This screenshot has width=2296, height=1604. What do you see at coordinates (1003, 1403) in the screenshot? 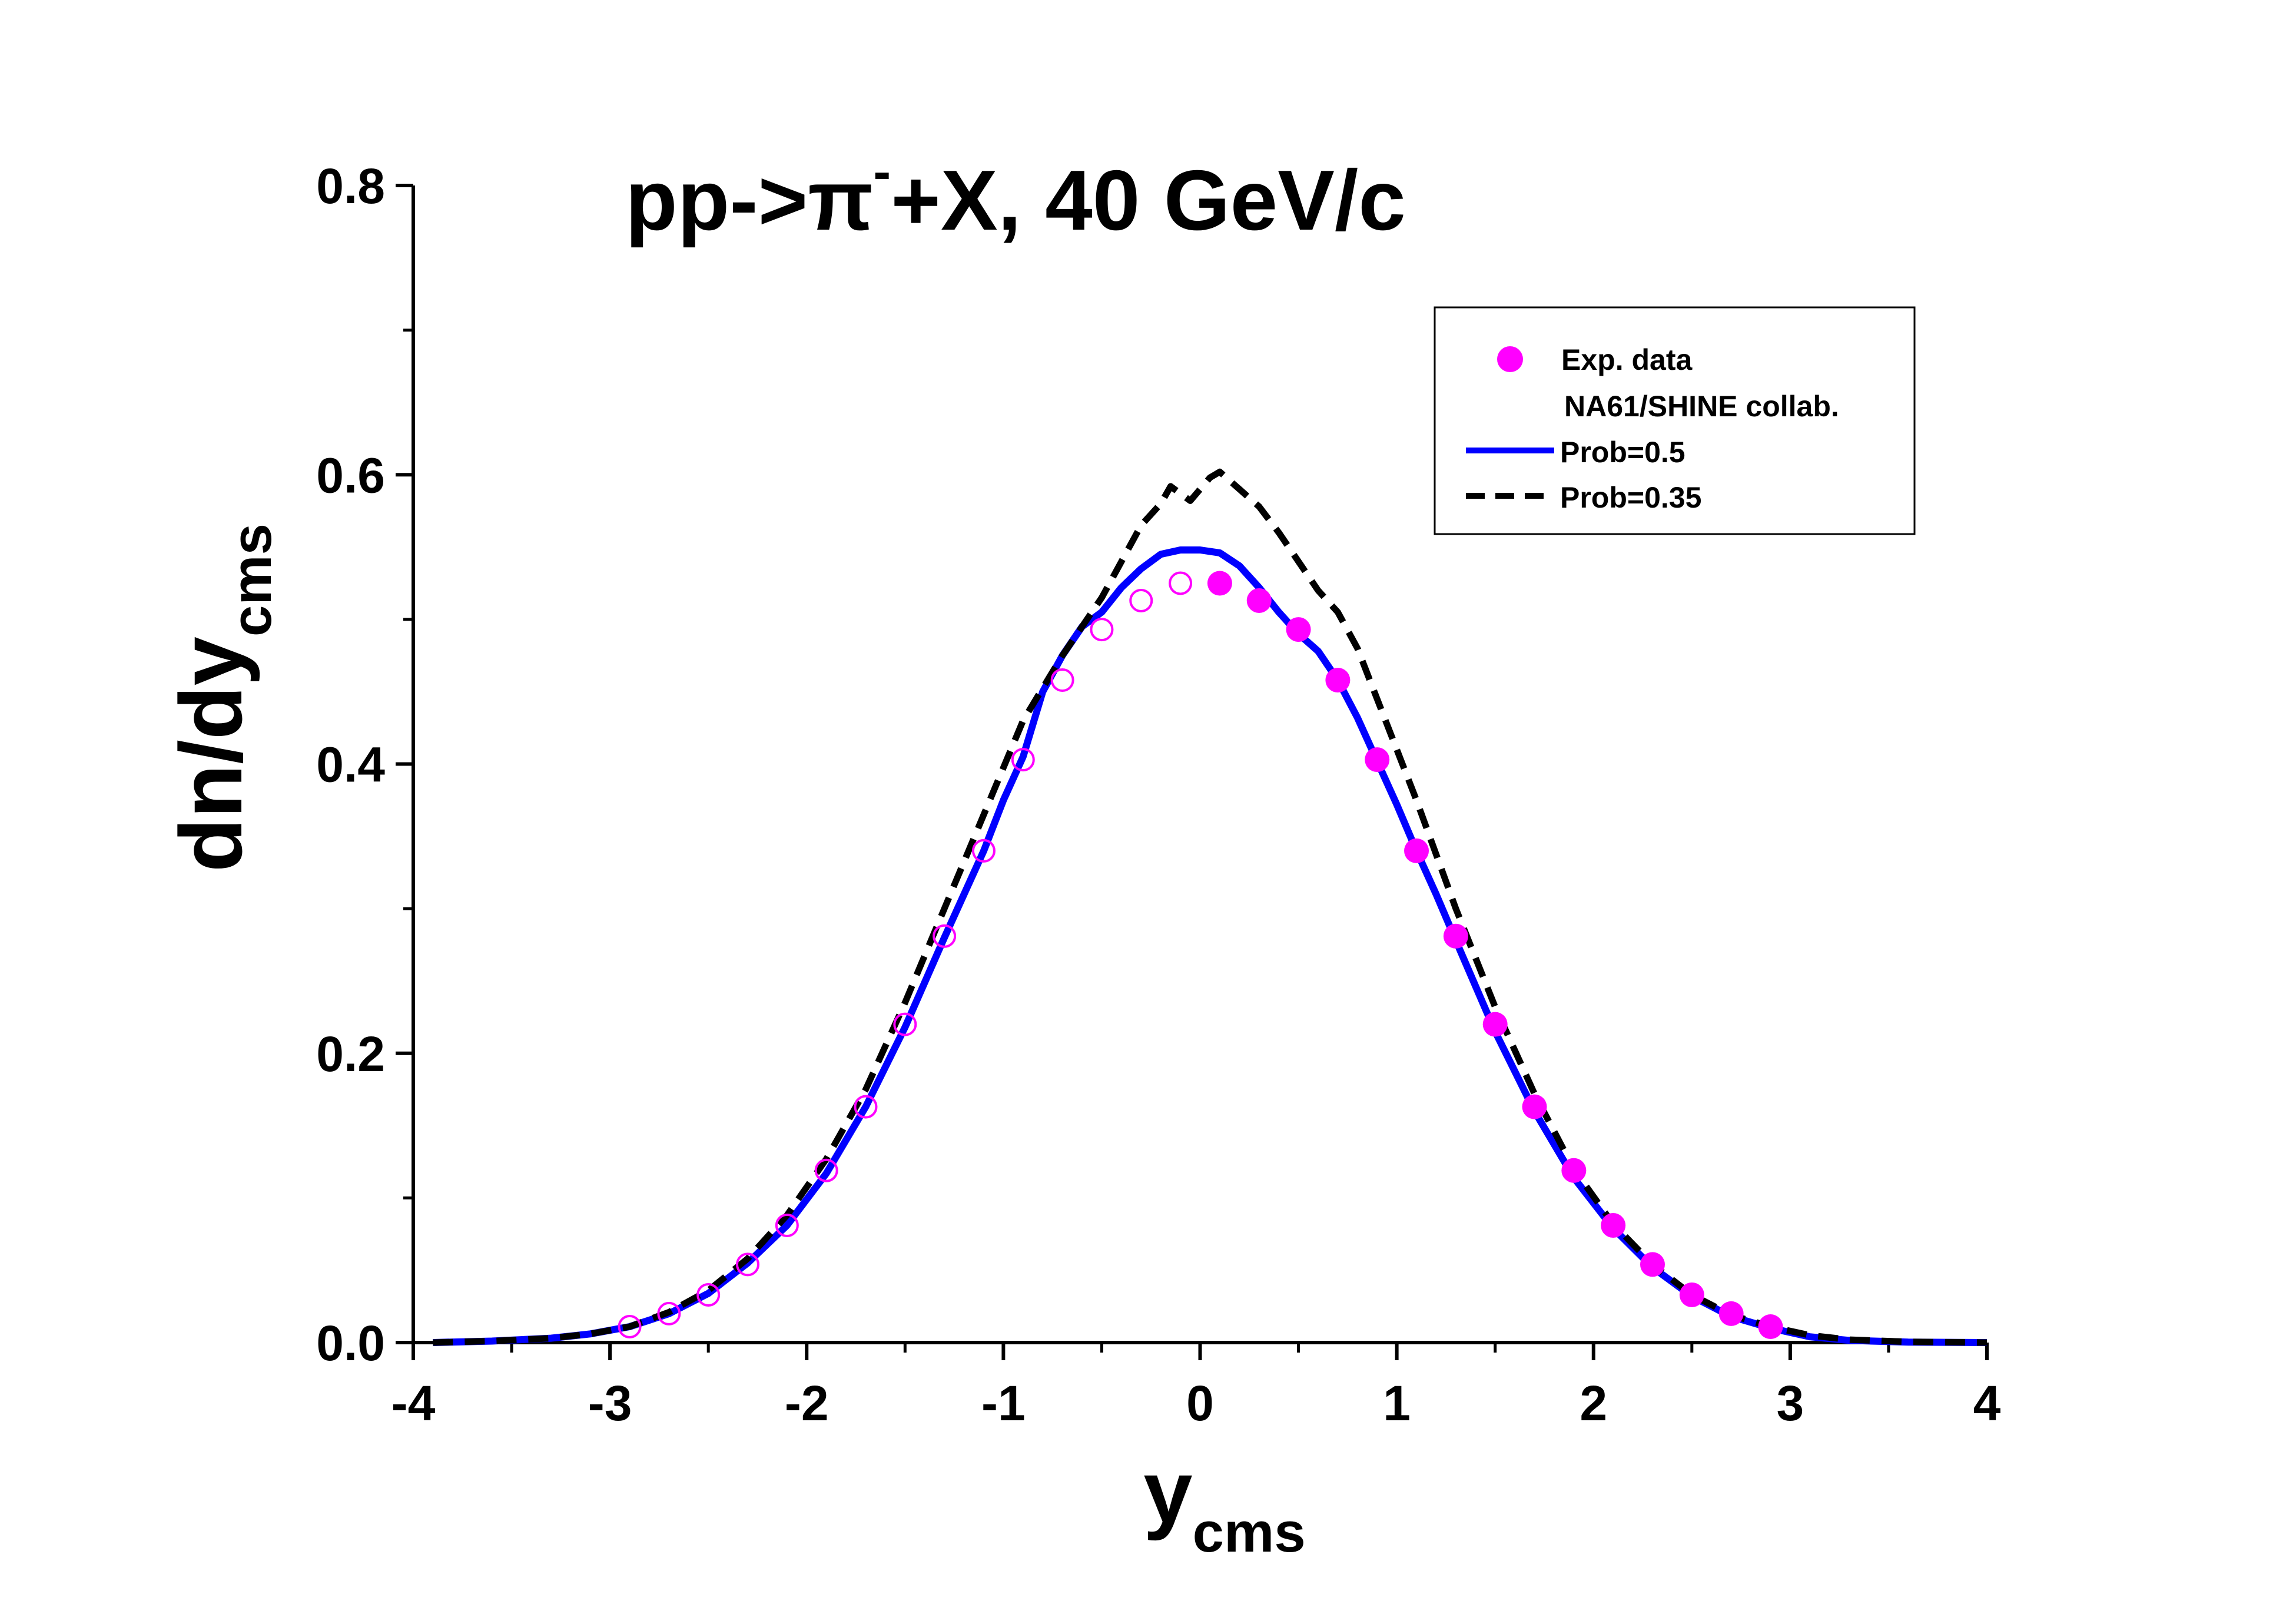
I see `x-tick-label: -1` at bounding box center [1003, 1403].